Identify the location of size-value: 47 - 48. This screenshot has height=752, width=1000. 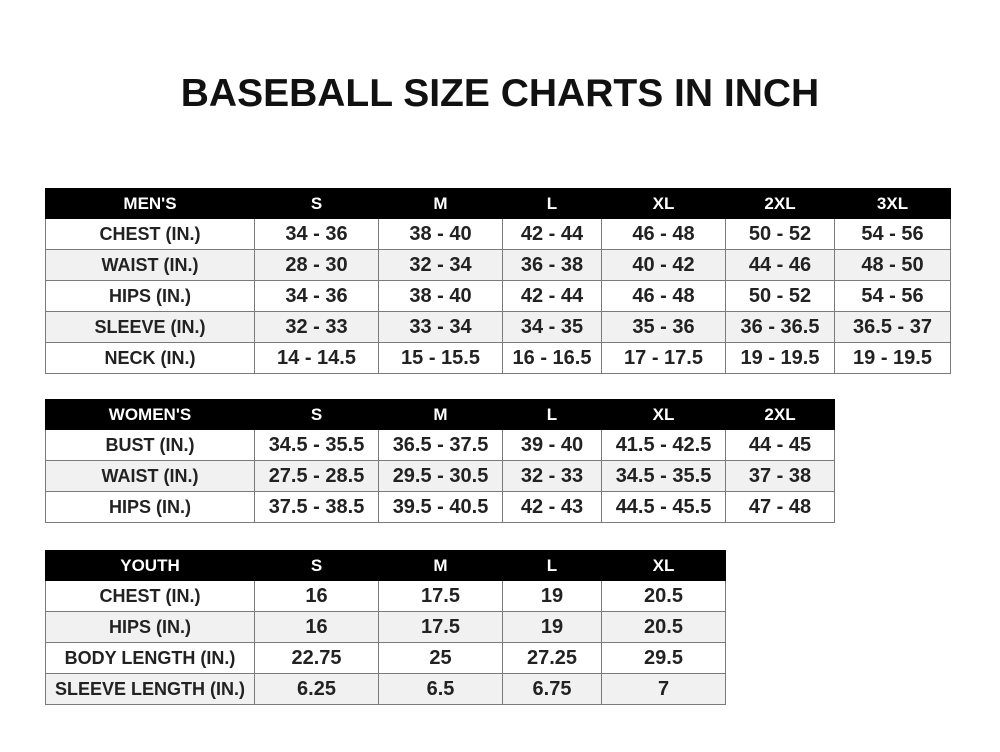
(780, 507).